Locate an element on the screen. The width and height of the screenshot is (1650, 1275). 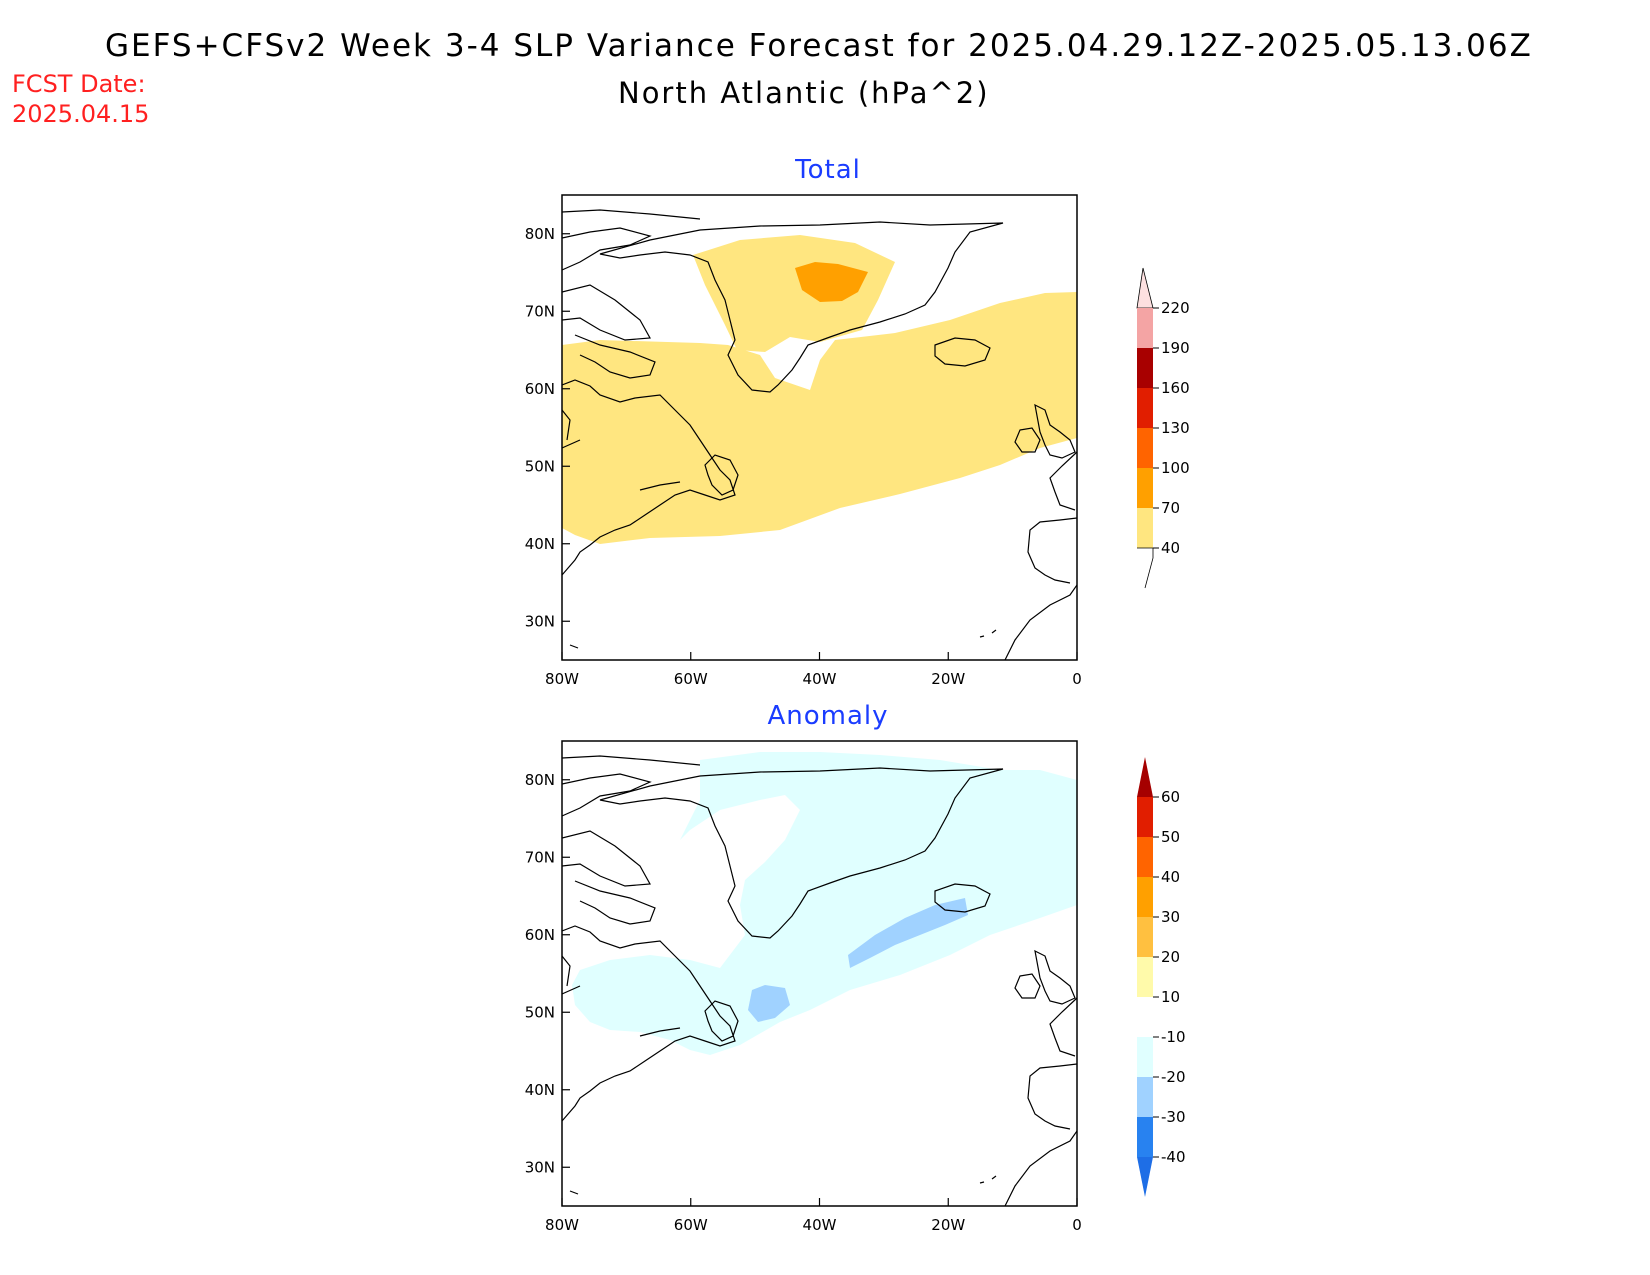
total-colorbar-upper-triangle is located at coordinates (1145, 288).